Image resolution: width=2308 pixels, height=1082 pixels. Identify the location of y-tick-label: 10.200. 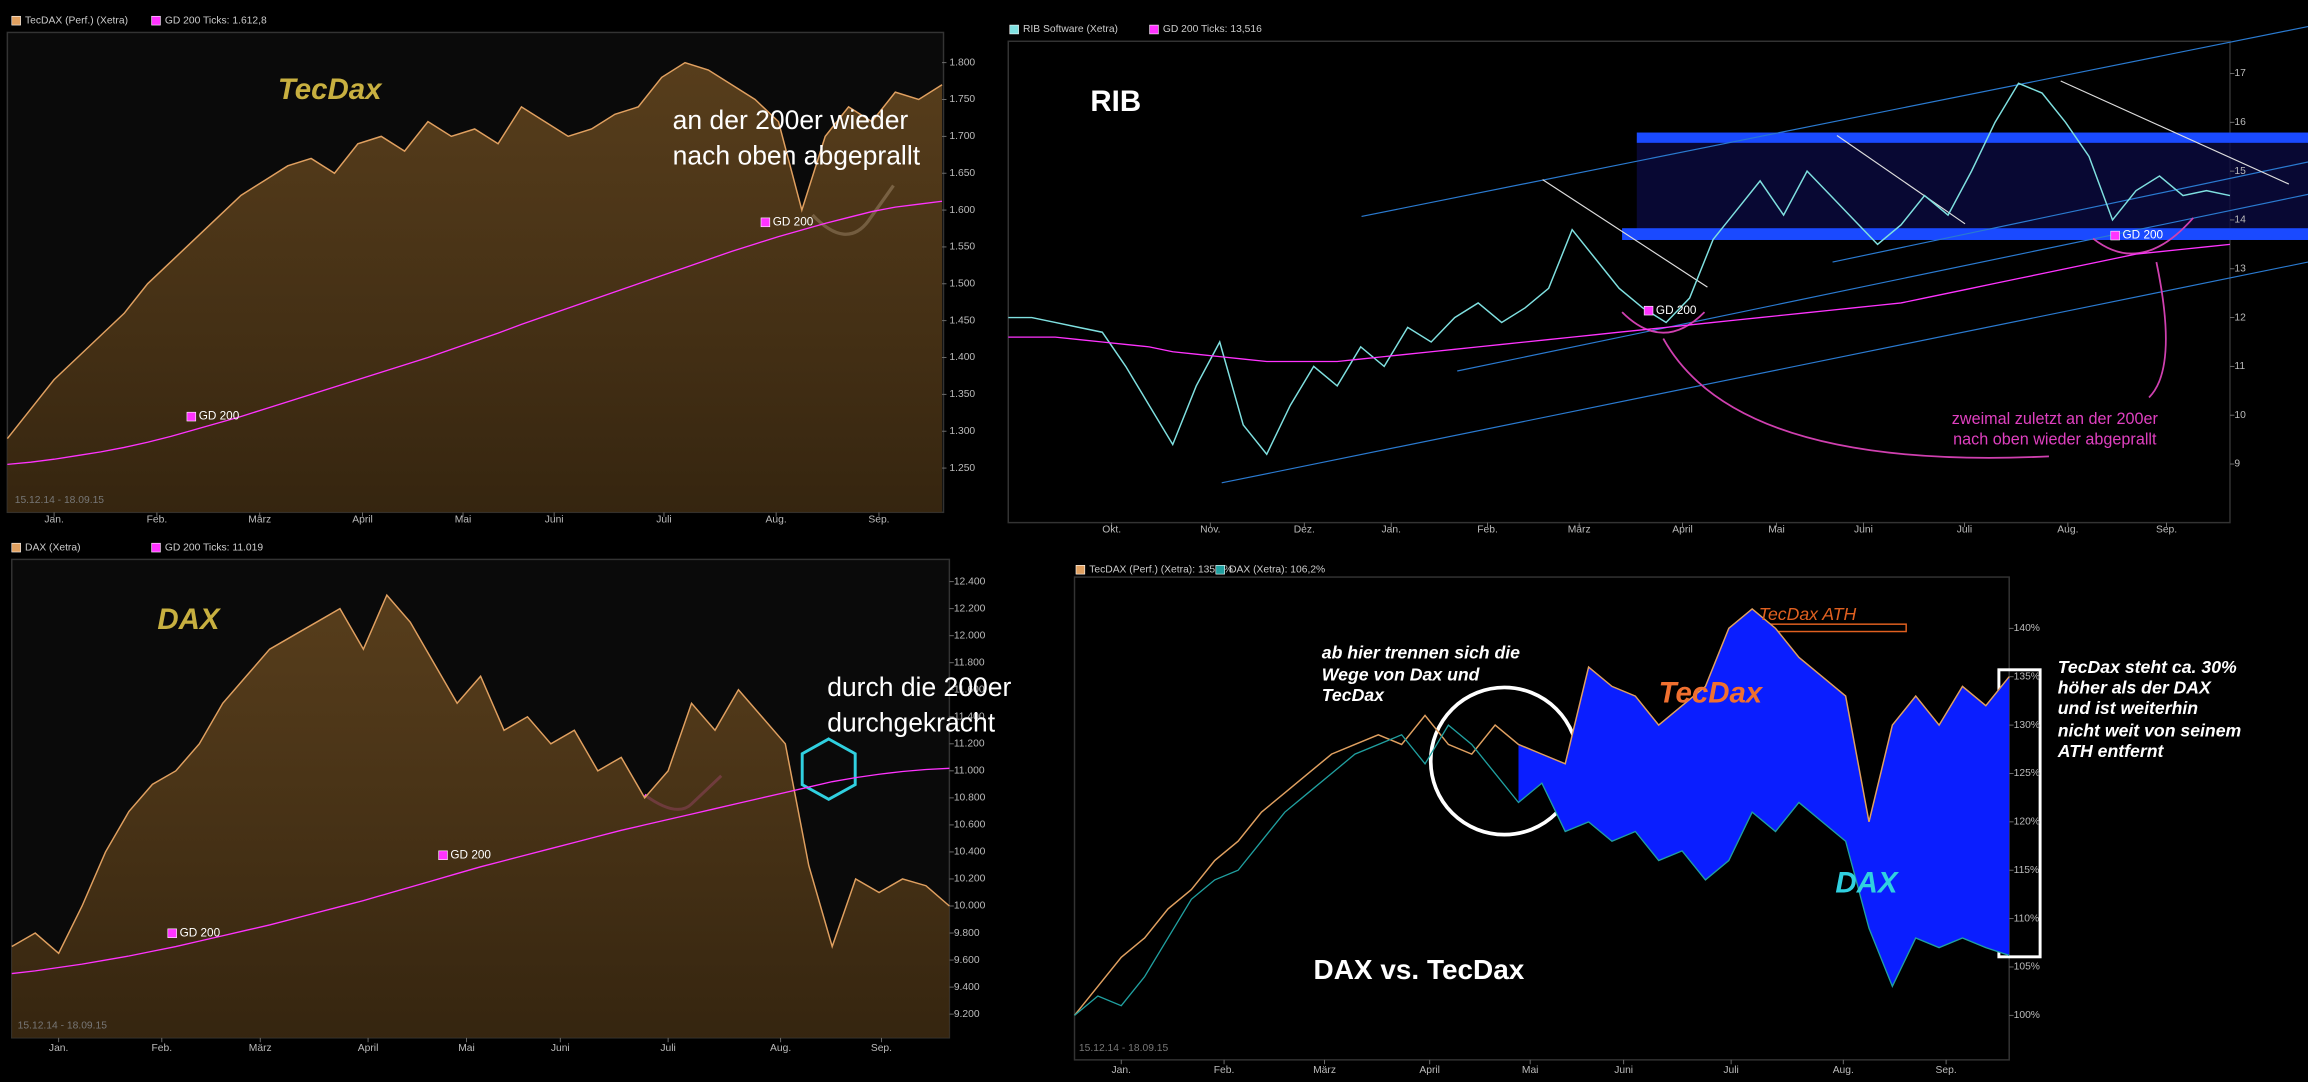
(970, 879).